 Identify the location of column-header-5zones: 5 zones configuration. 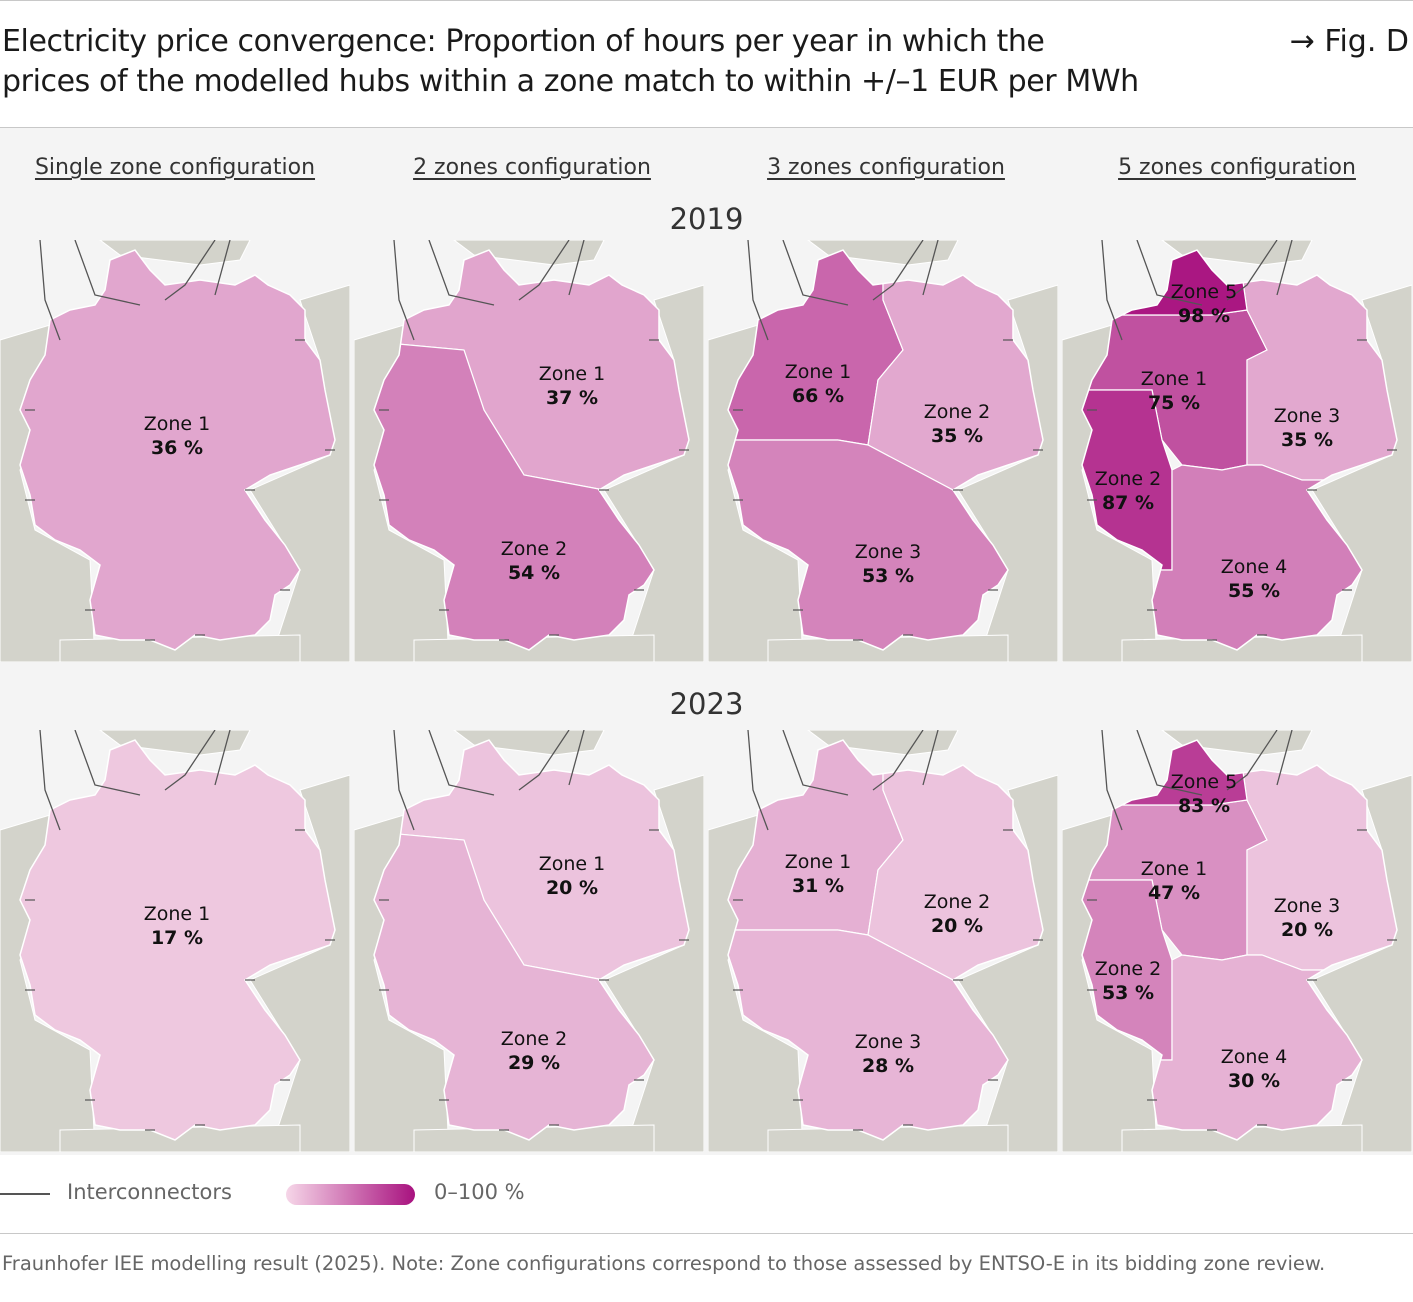
(1237, 167).